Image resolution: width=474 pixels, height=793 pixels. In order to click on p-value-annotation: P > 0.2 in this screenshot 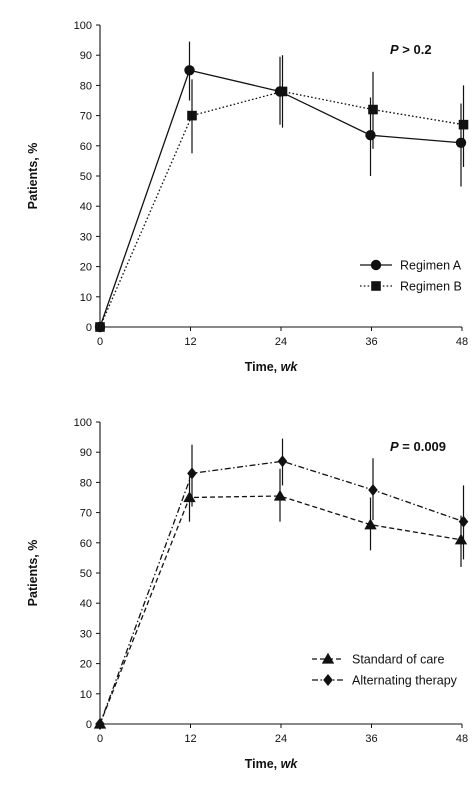, I will do `click(411, 49)`.